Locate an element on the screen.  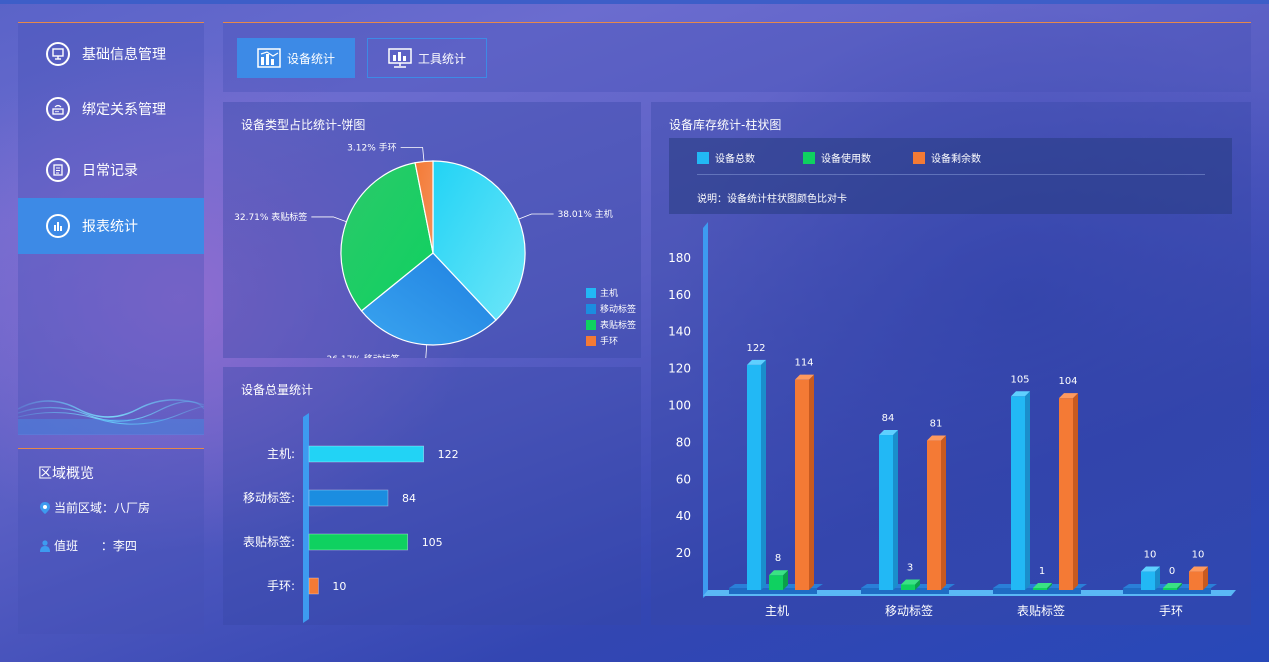
legend-used: 设备使用数 is located at coordinates (837, 157).